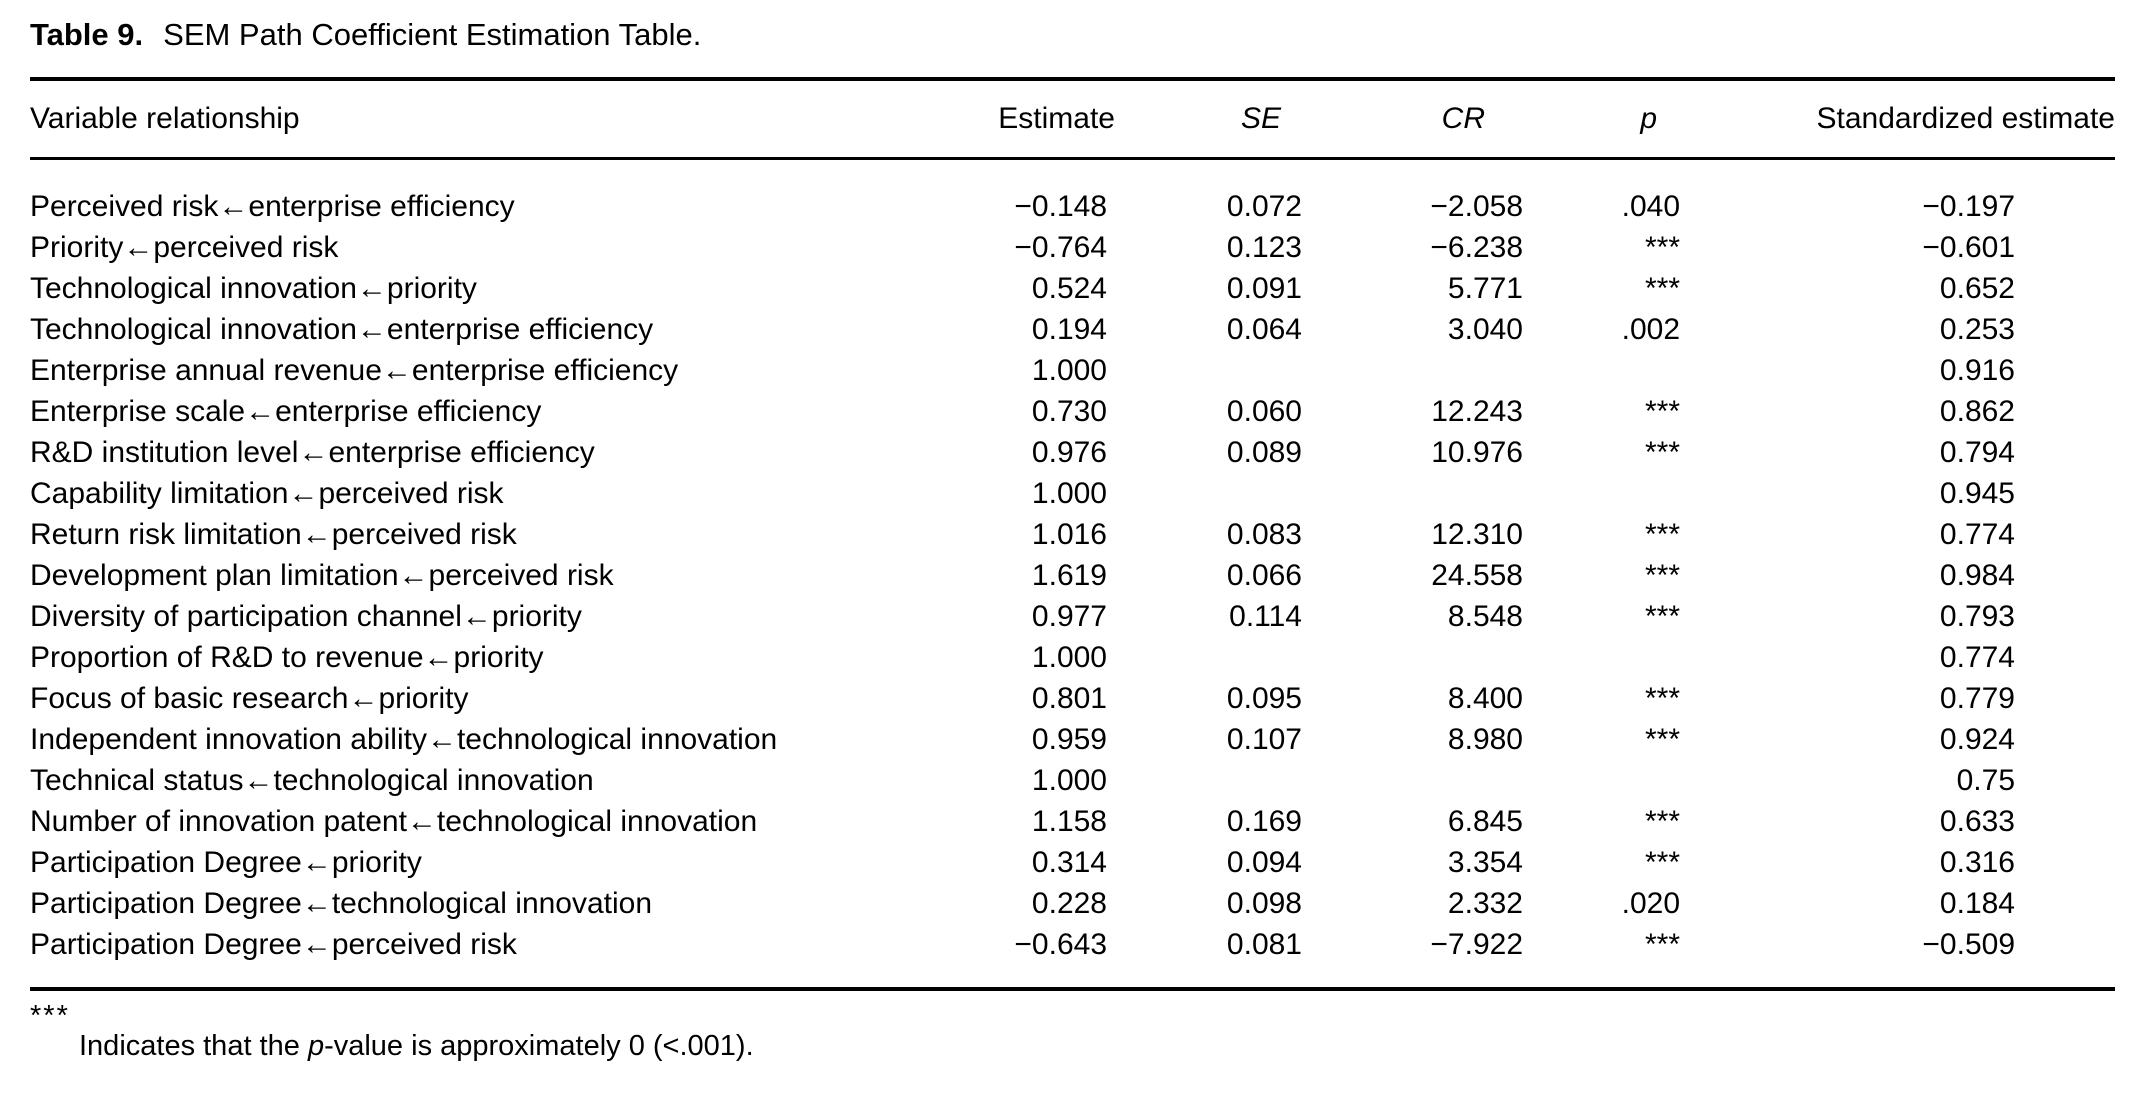 The height and width of the screenshot is (1096, 2144). I want to click on col-header-variable-relationship: Variable relationship, so click(495, 119).